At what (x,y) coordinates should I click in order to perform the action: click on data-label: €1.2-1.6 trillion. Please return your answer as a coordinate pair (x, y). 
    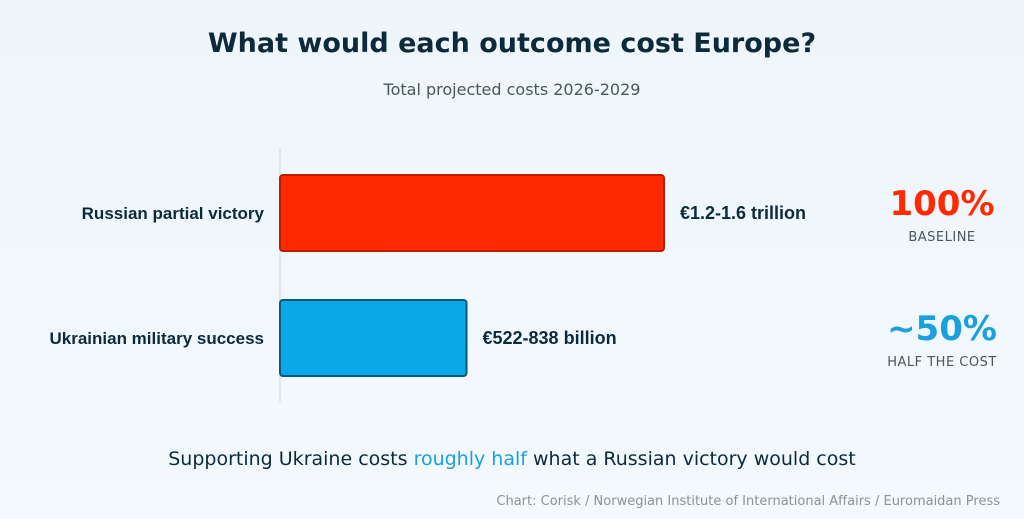
    Looking at the image, I should click on (743, 213).